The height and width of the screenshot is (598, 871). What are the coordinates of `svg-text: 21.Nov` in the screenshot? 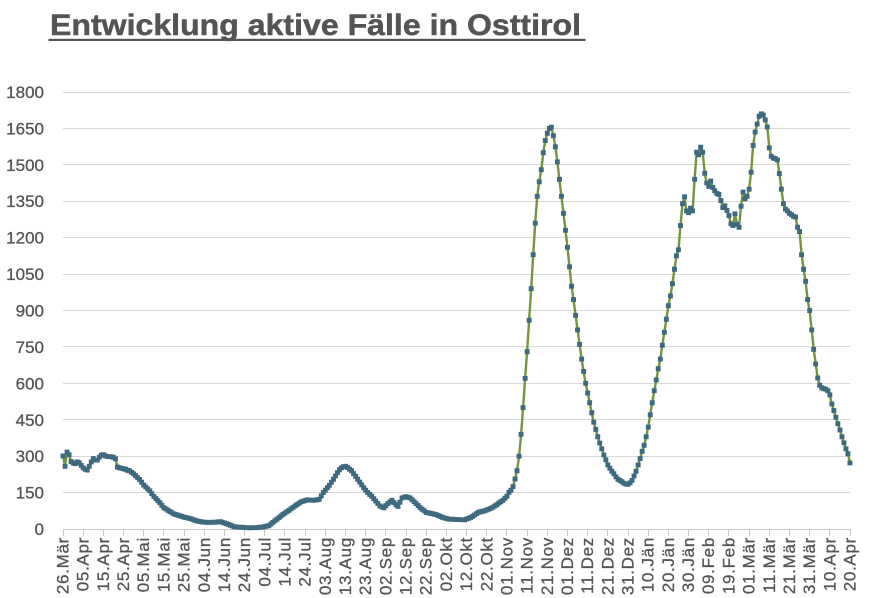 It's located at (547, 566).